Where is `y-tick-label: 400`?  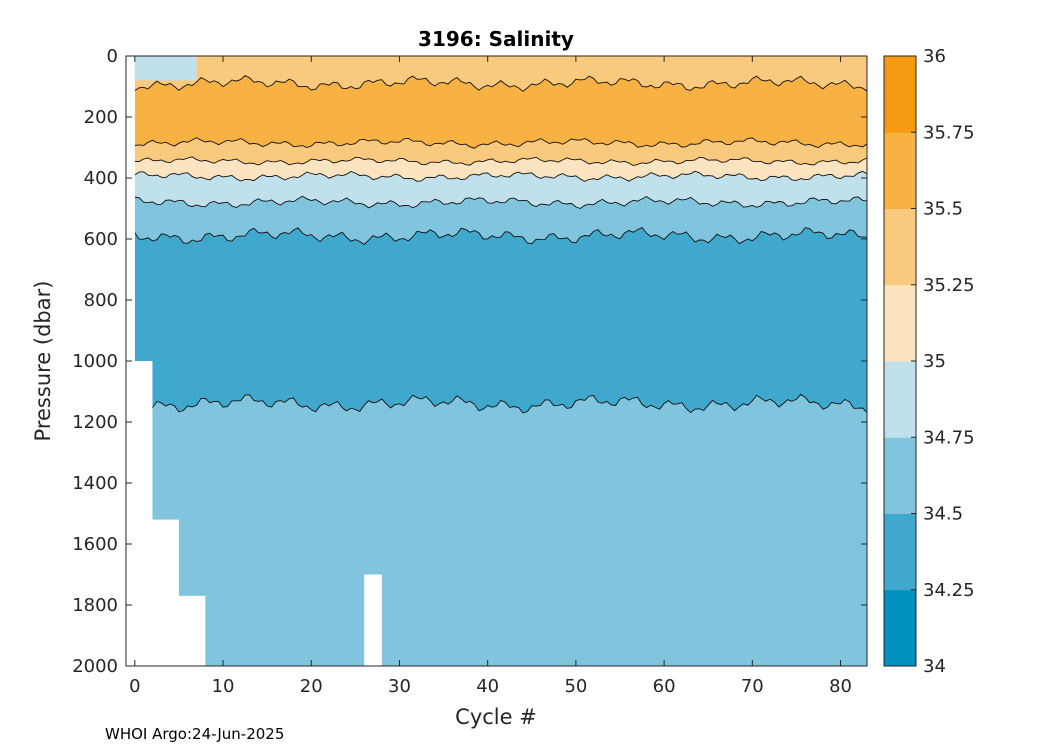
y-tick-label: 400 is located at coordinates (101, 178).